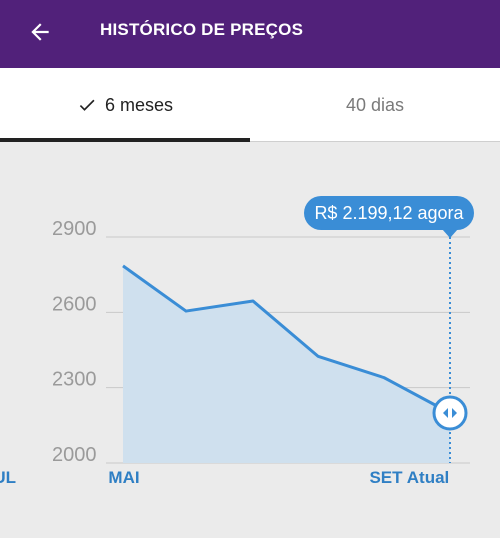 This screenshot has width=500, height=538. I want to click on page-title: HISTÓRICO DE PREÇOS, so click(202, 29).